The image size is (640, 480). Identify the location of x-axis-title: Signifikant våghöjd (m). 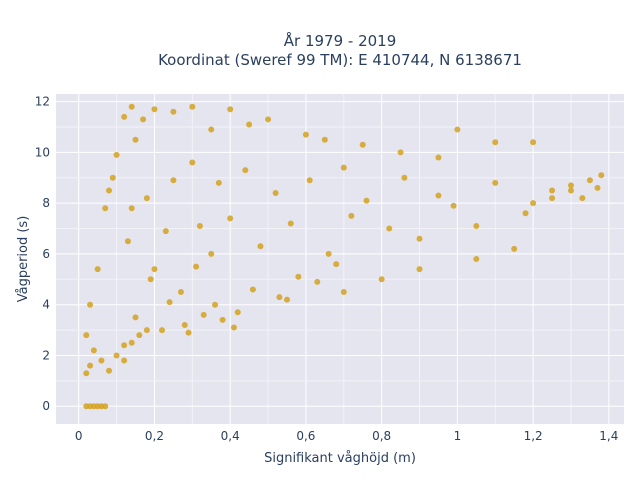
(340, 458).